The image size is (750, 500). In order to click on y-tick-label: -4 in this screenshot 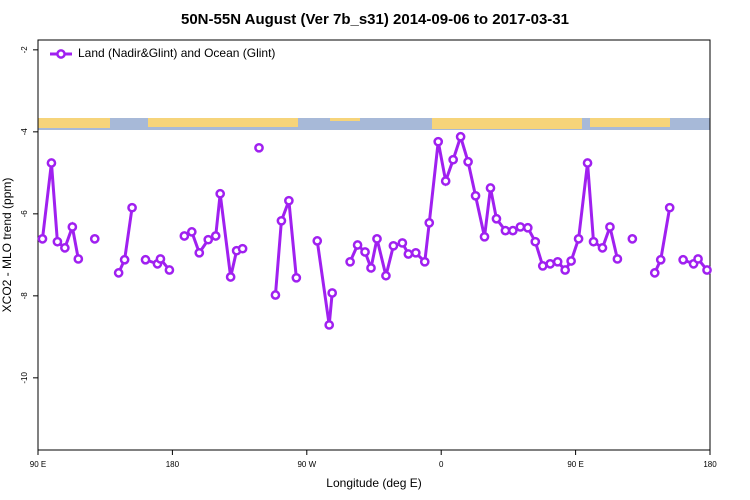, I will do `click(24, 132)`.